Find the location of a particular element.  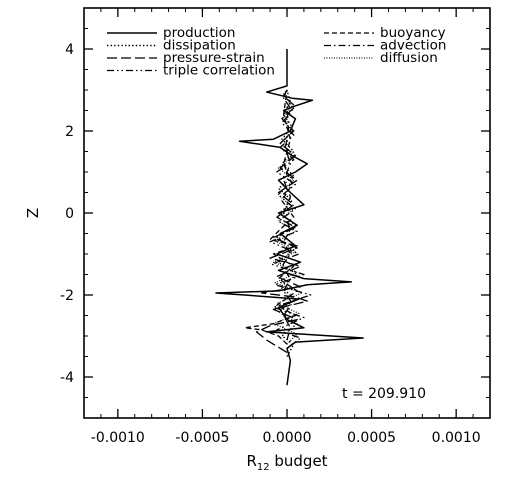

x-axis-label-main: R is located at coordinates (251, 461).